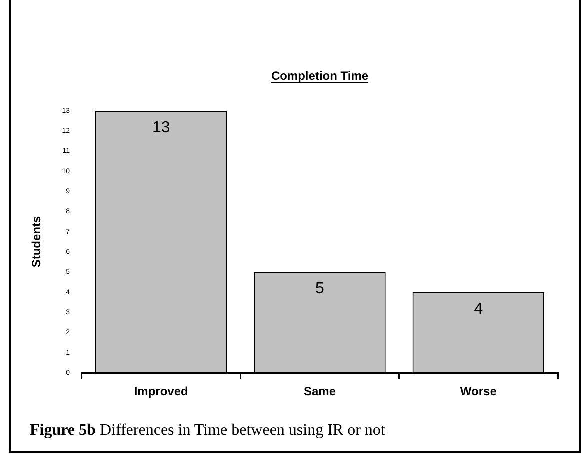  I want to click on caption: Figure 5b Differences in Time between using IR or not, so click(208, 431).